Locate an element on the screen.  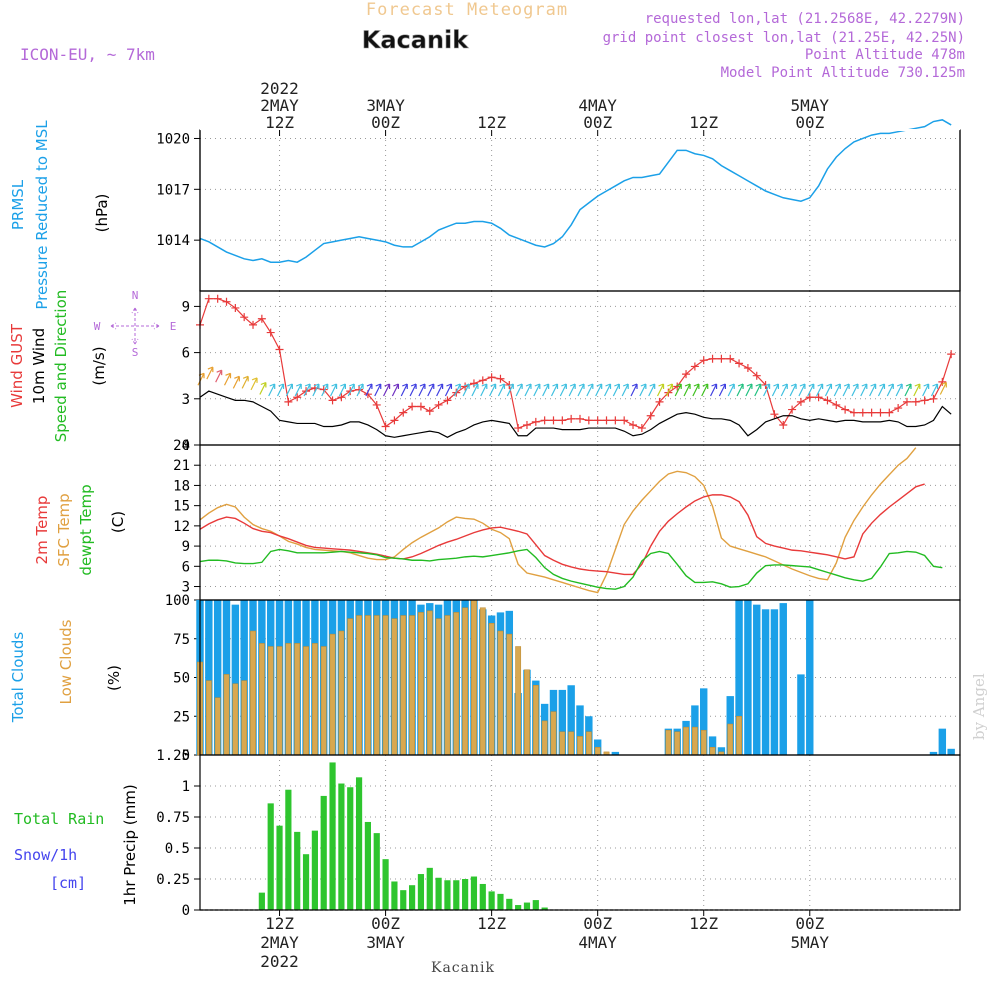
y-tick-label: 75 is located at coordinates (181, 640).